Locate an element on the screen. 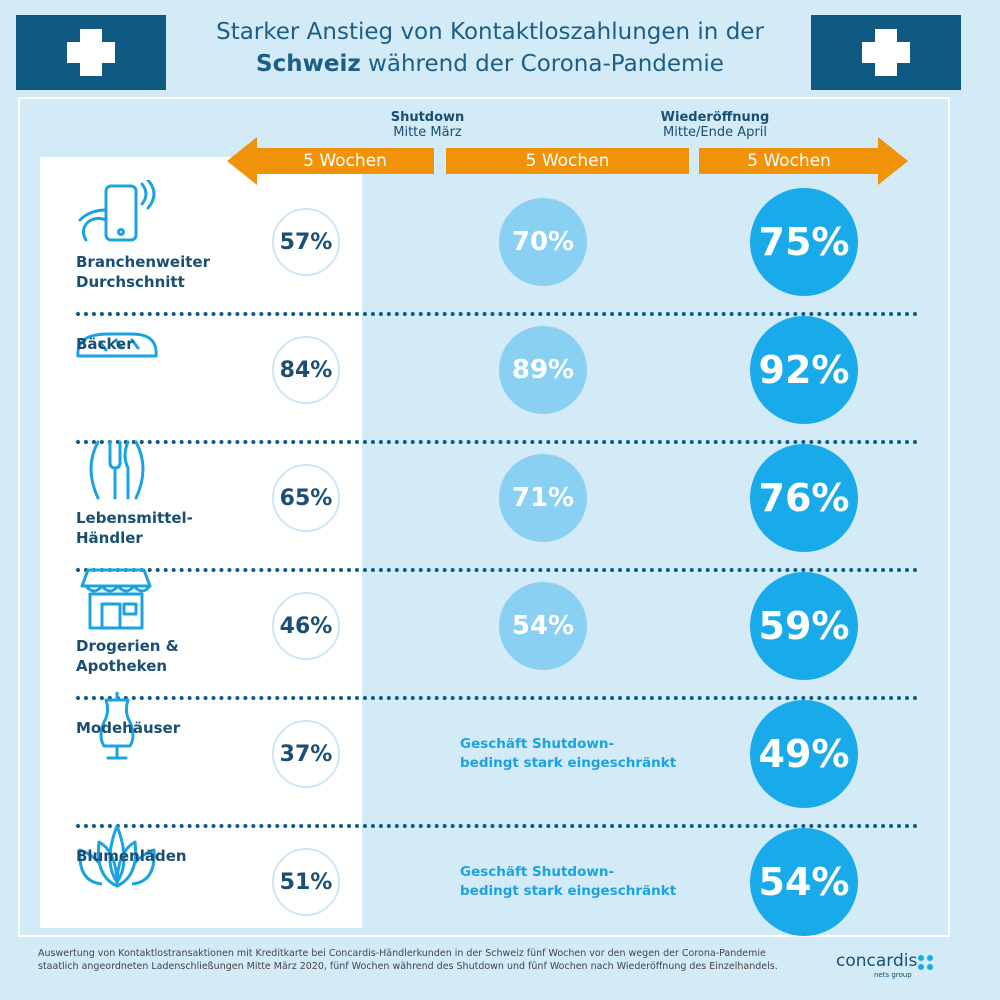  phase-reopening-subtitle: Mitte/Ende April is located at coordinates (715, 132).